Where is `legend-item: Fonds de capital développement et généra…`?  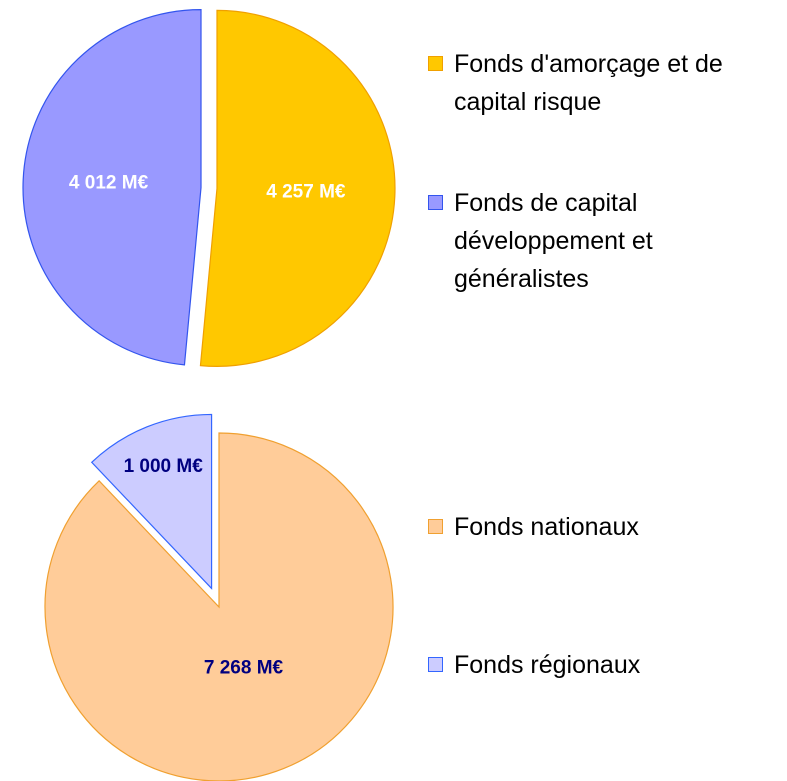 legend-item: Fonds de capital développement et généra… is located at coordinates (598, 241).